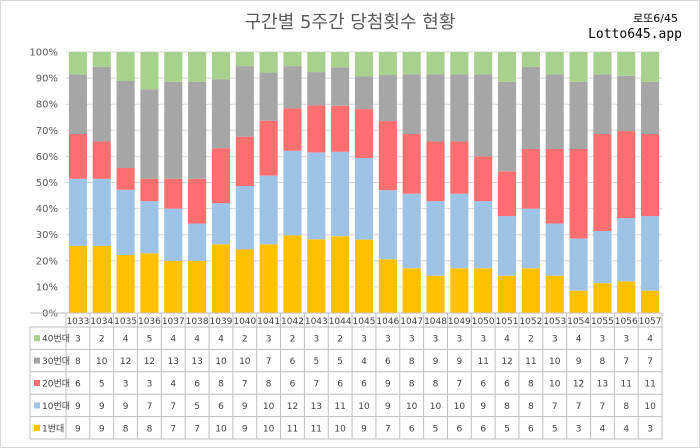  I want to click on legend-label: 30번대, so click(56, 361).